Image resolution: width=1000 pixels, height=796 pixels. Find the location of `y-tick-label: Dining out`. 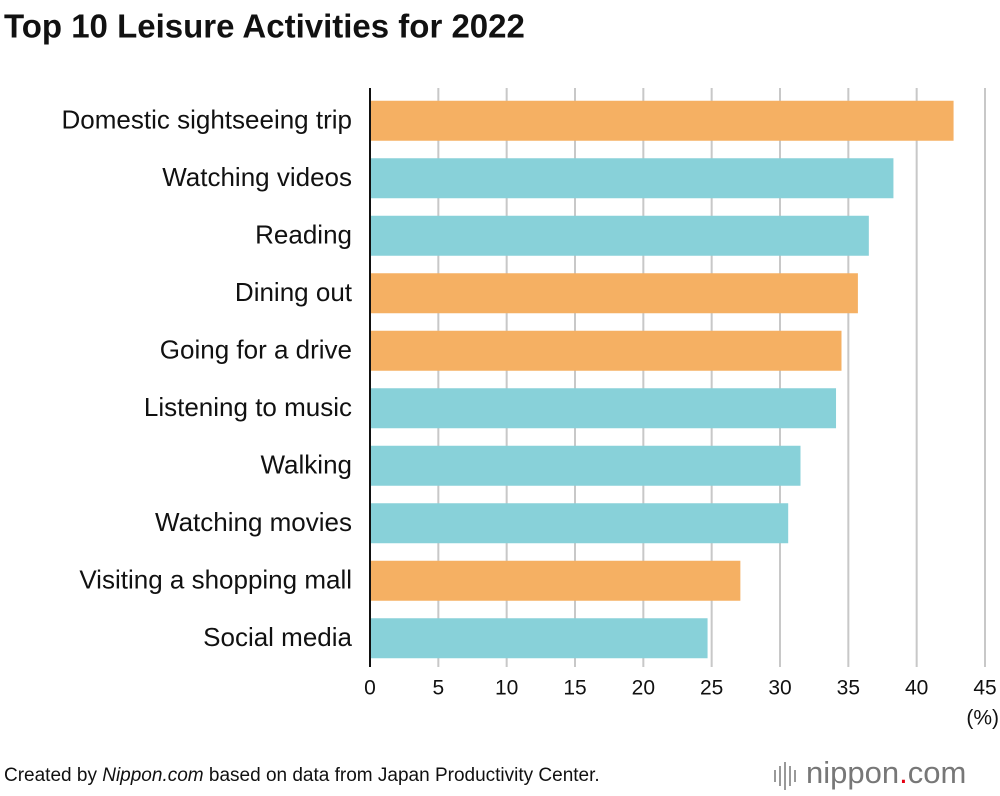

y-tick-label: Dining out is located at coordinates (294, 292).